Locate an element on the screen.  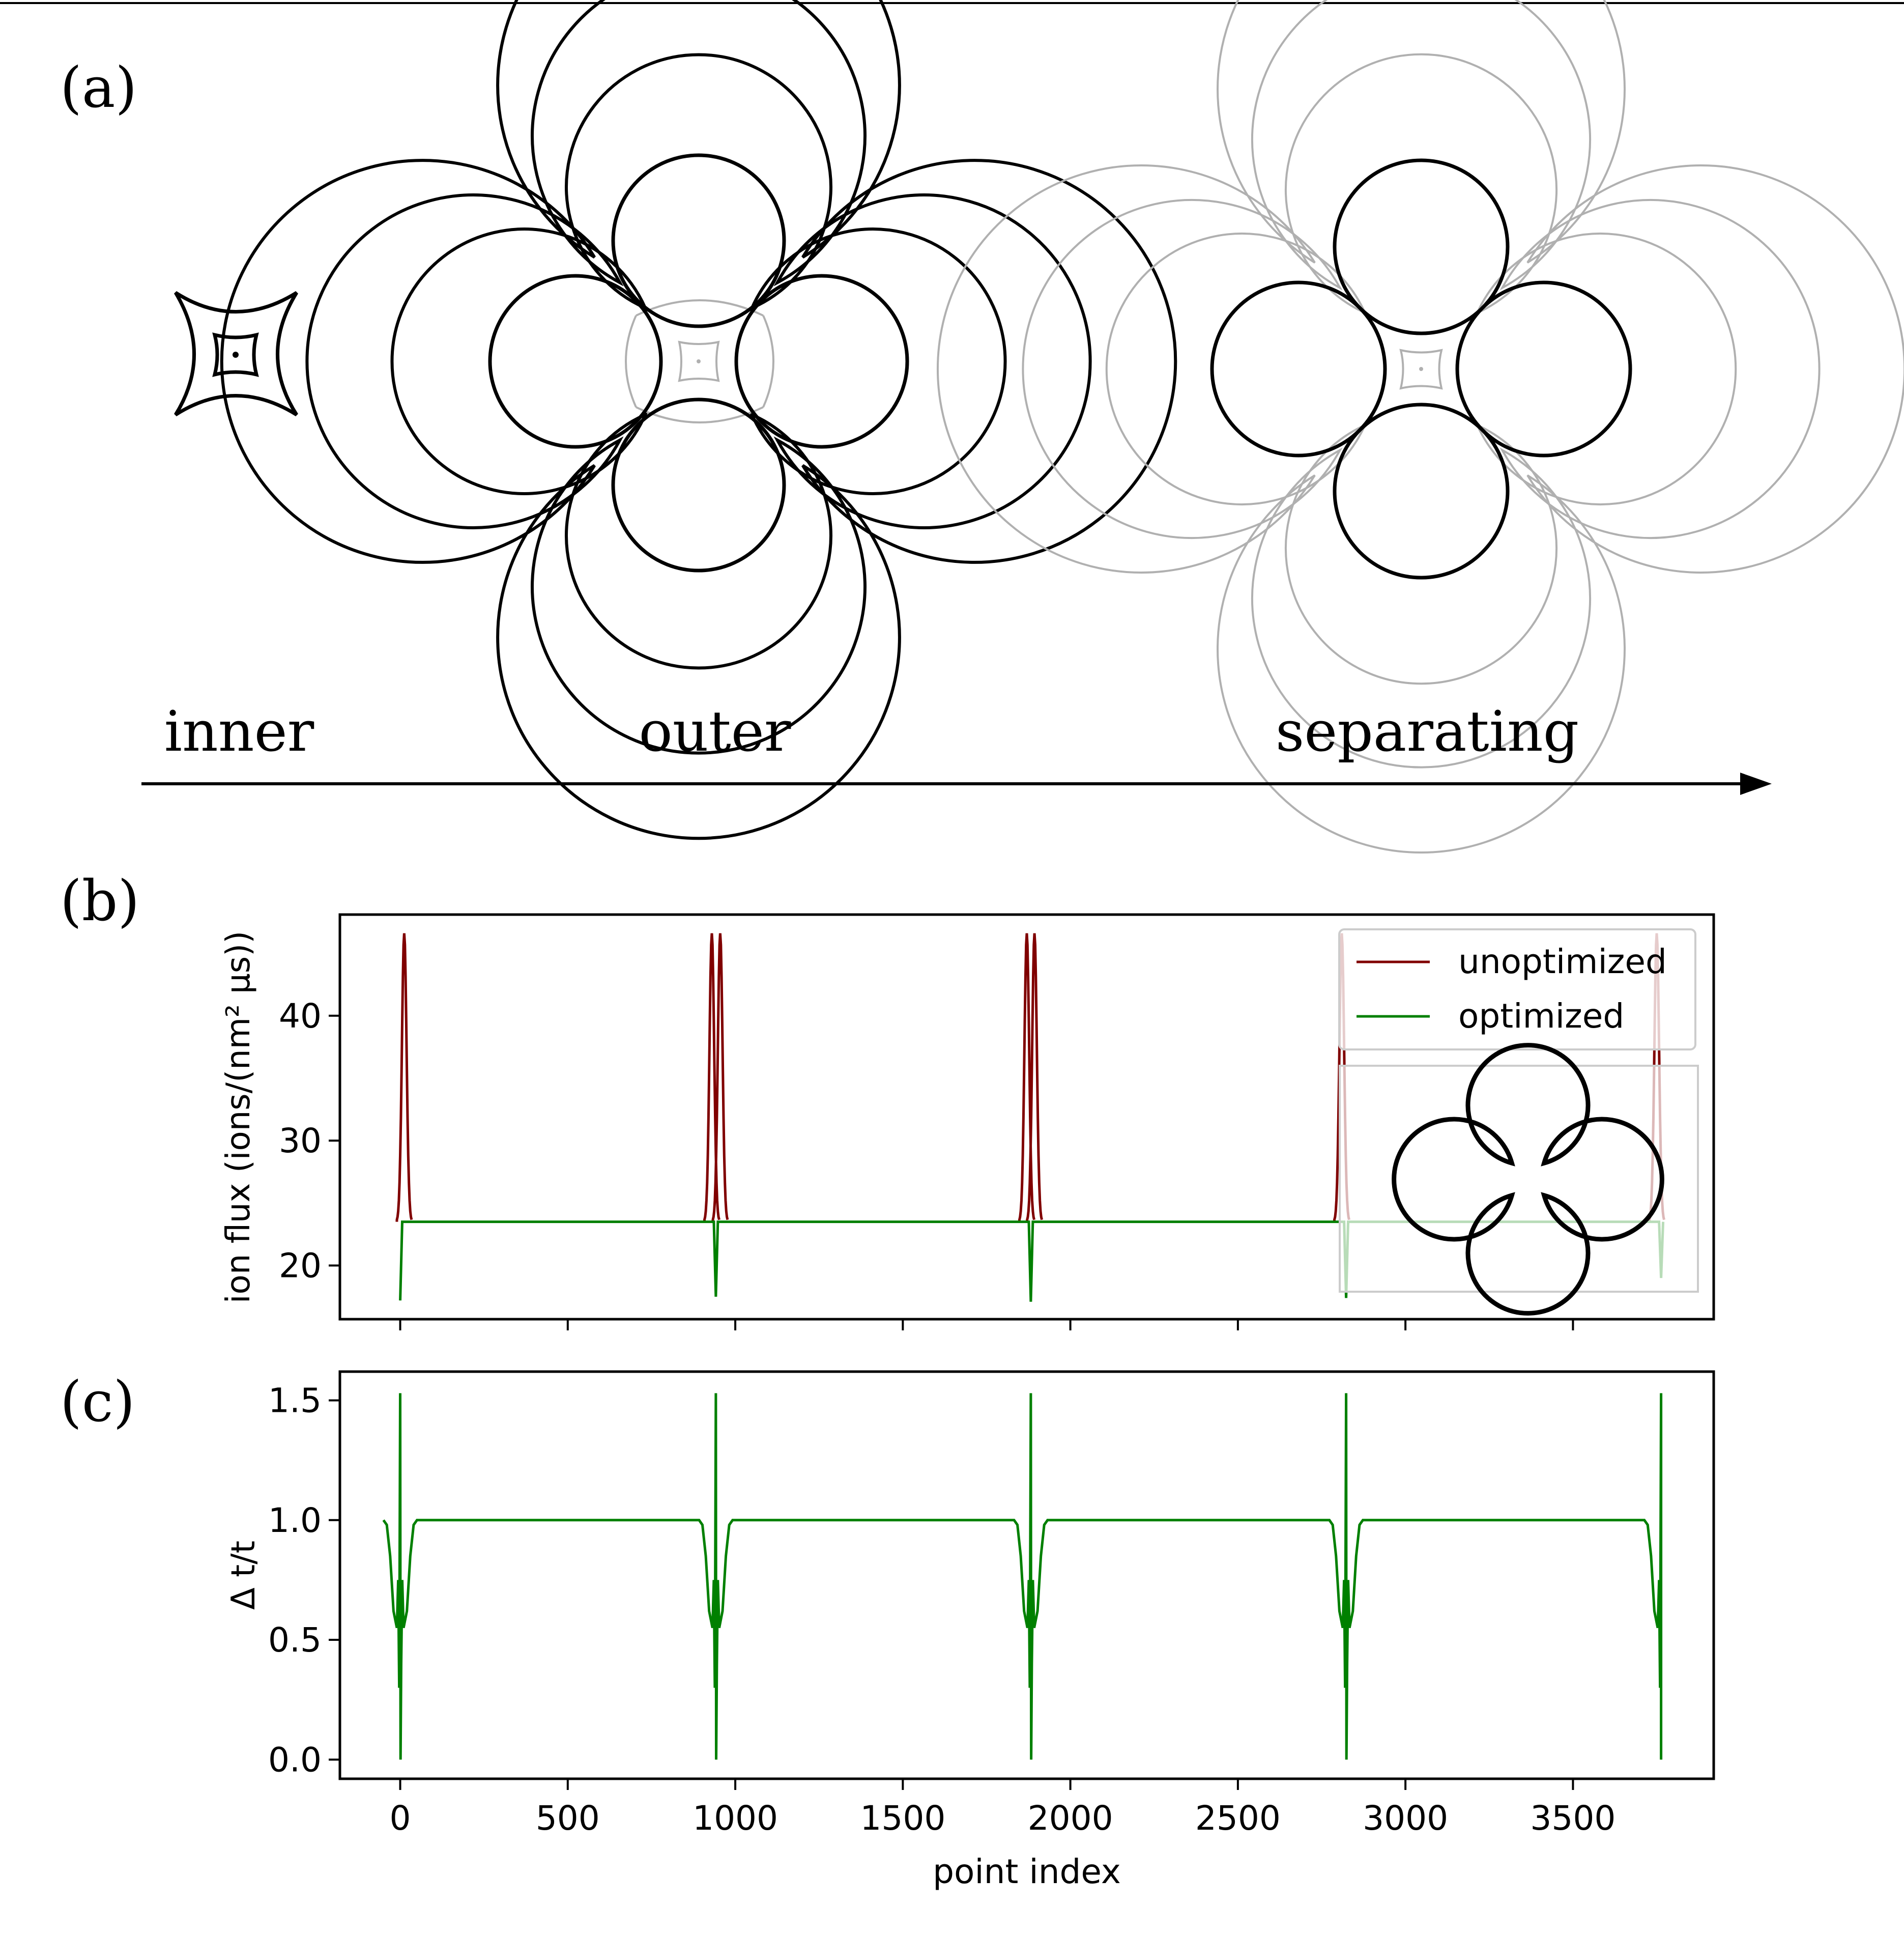
panel-b-ticks: 20 30 40 is located at coordinates (926, 1163).